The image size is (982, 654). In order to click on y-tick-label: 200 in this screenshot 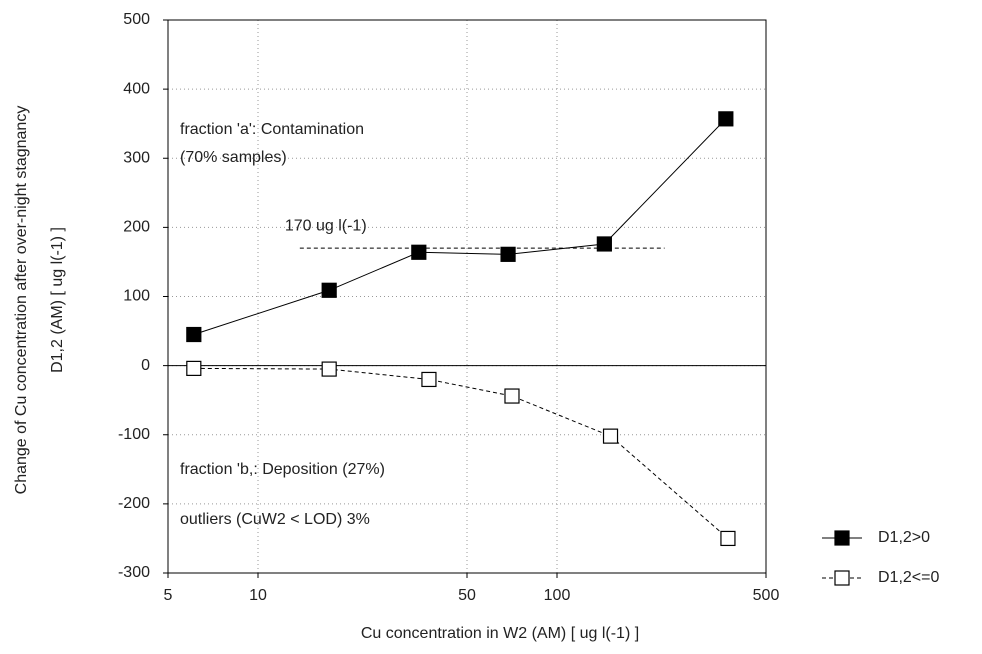, I will do `click(136, 227)`.